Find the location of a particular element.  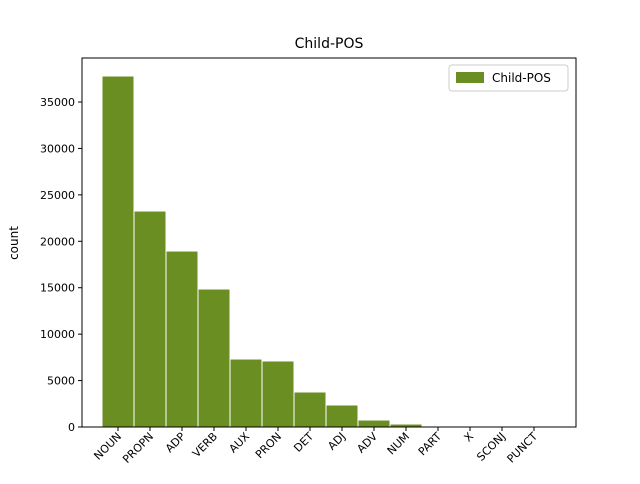

y-tick-label: 5000 is located at coordinates (61, 381).